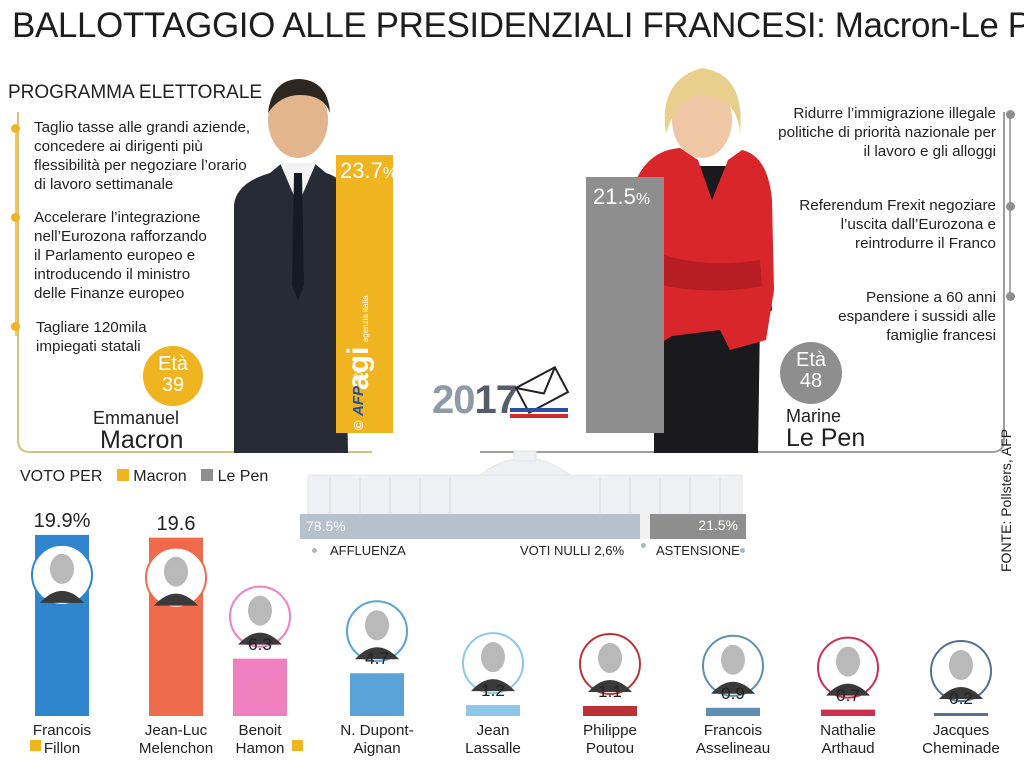 The image size is (1024, 766). I want to click on lepen-pct-symbol: %, so click(643, 199).